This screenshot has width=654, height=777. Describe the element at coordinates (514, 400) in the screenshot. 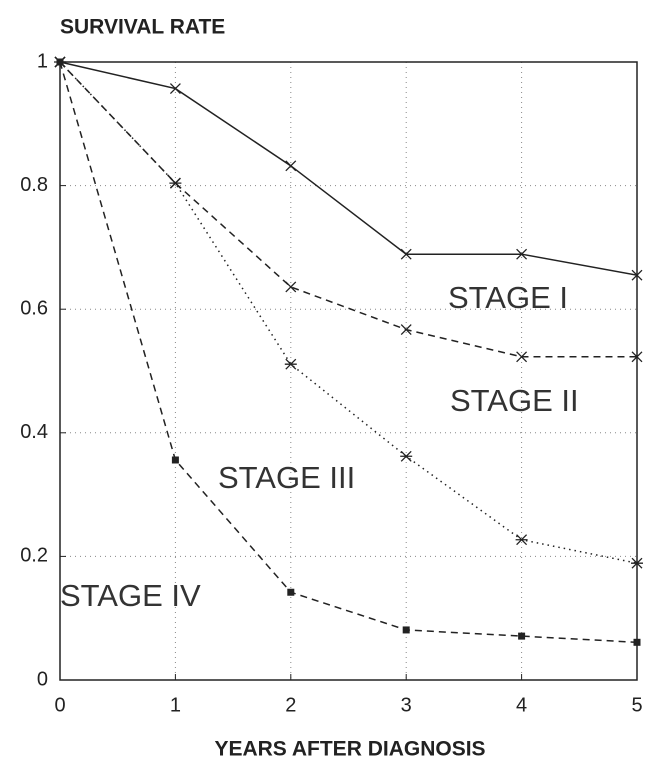

I see `series-label: STAGE II` at that location.